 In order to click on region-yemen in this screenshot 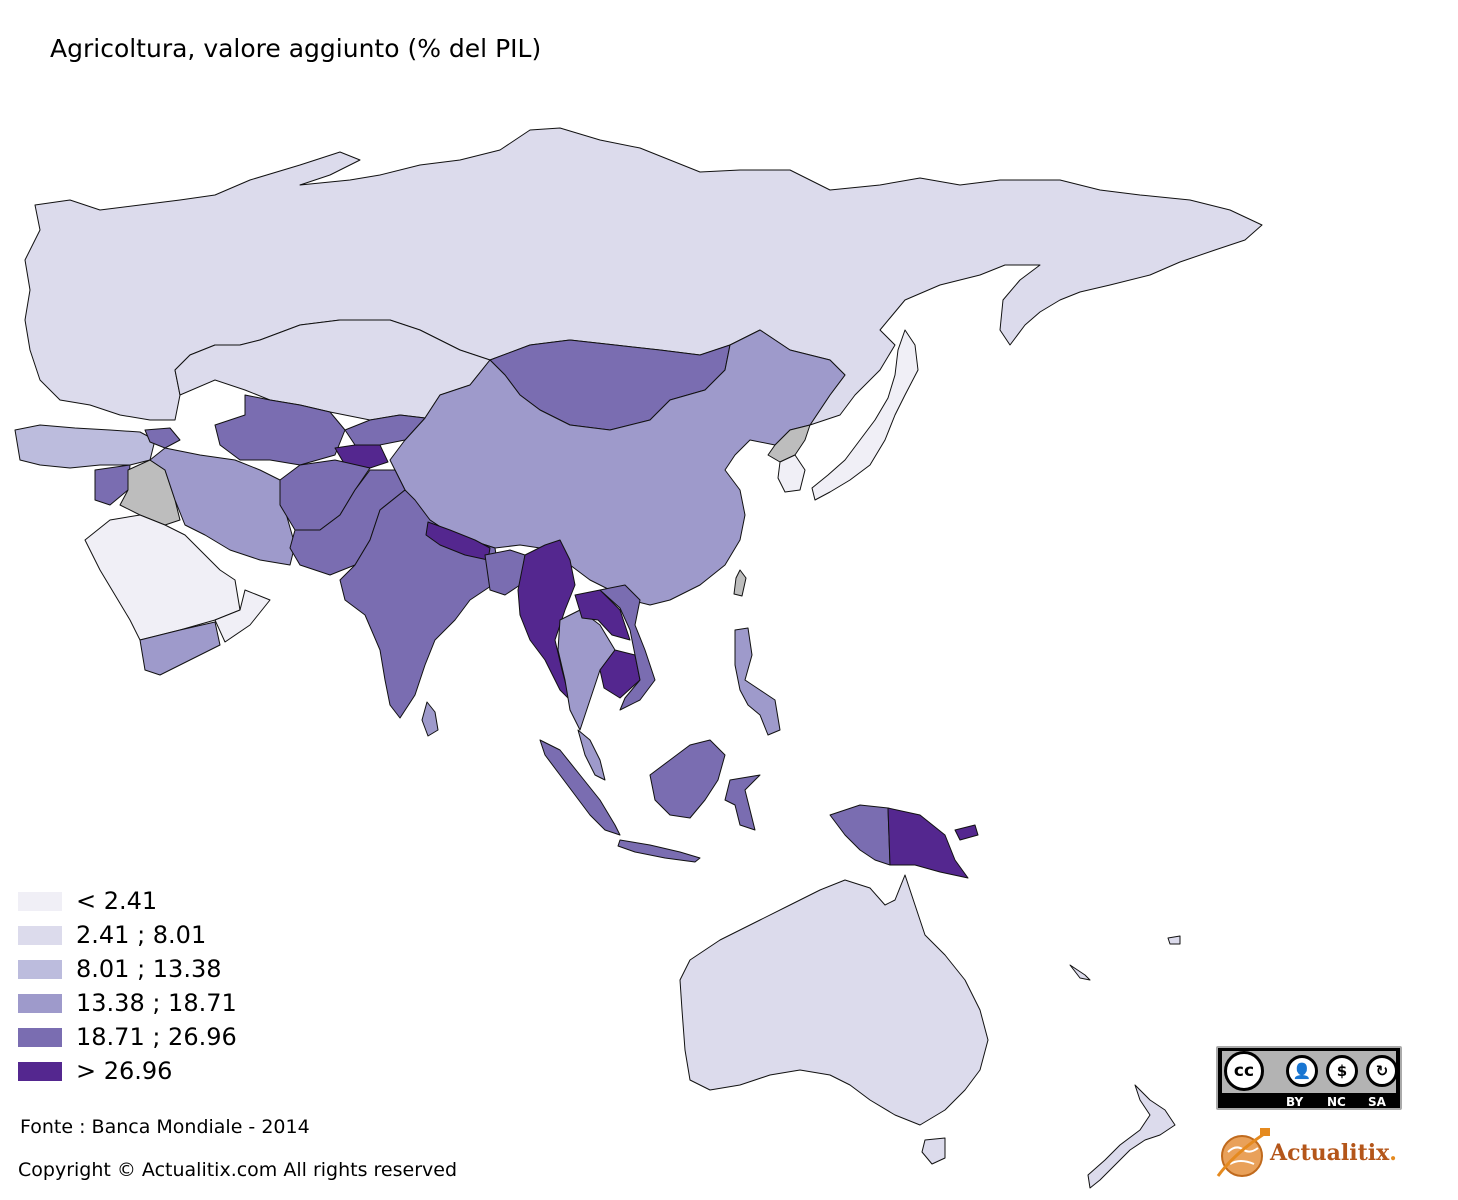, I will do `click(180, 648)`.